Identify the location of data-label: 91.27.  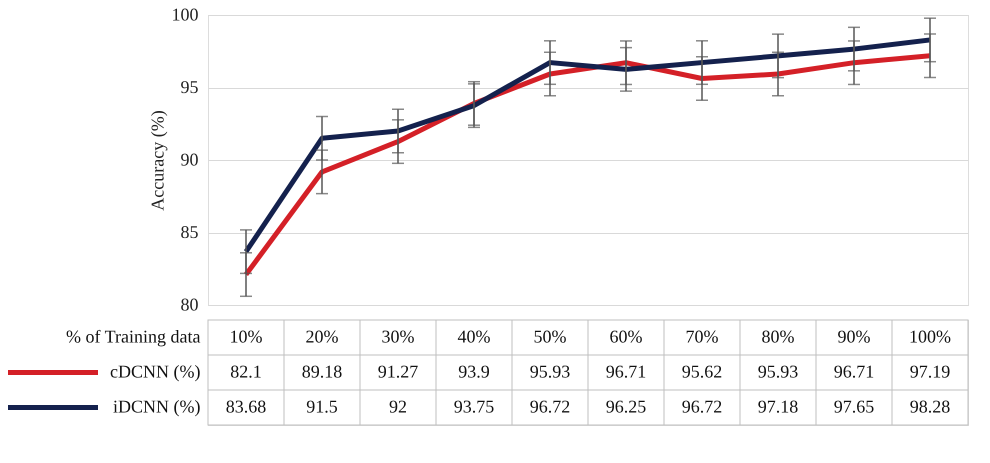
(398, 372).